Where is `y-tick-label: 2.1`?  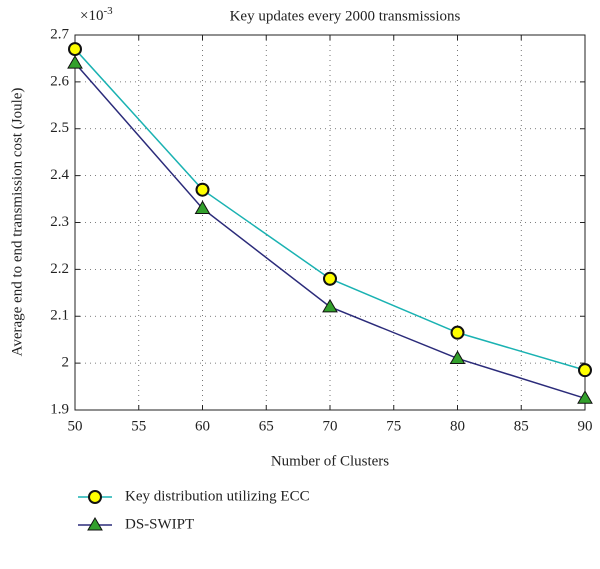
y-tick-label: 2.1 is located at coordinates (59, 316).